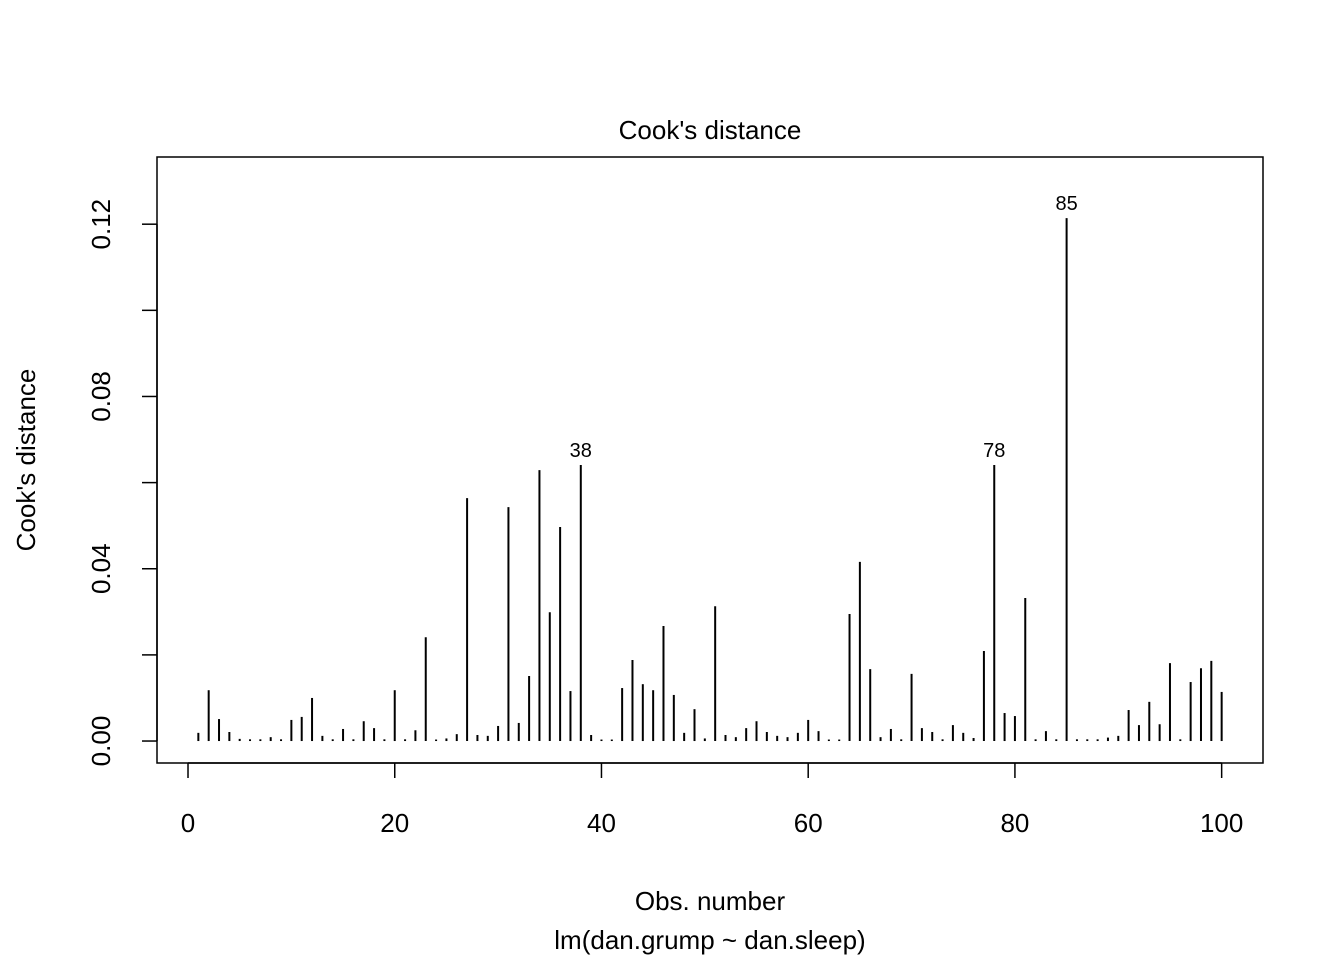 The width and height of the screenshot is (1344, 965). What do you see at coordinates (710, 901) in the screenshot?
I see `x-axis-label: Obs. number` at bounding box center [710, 901].